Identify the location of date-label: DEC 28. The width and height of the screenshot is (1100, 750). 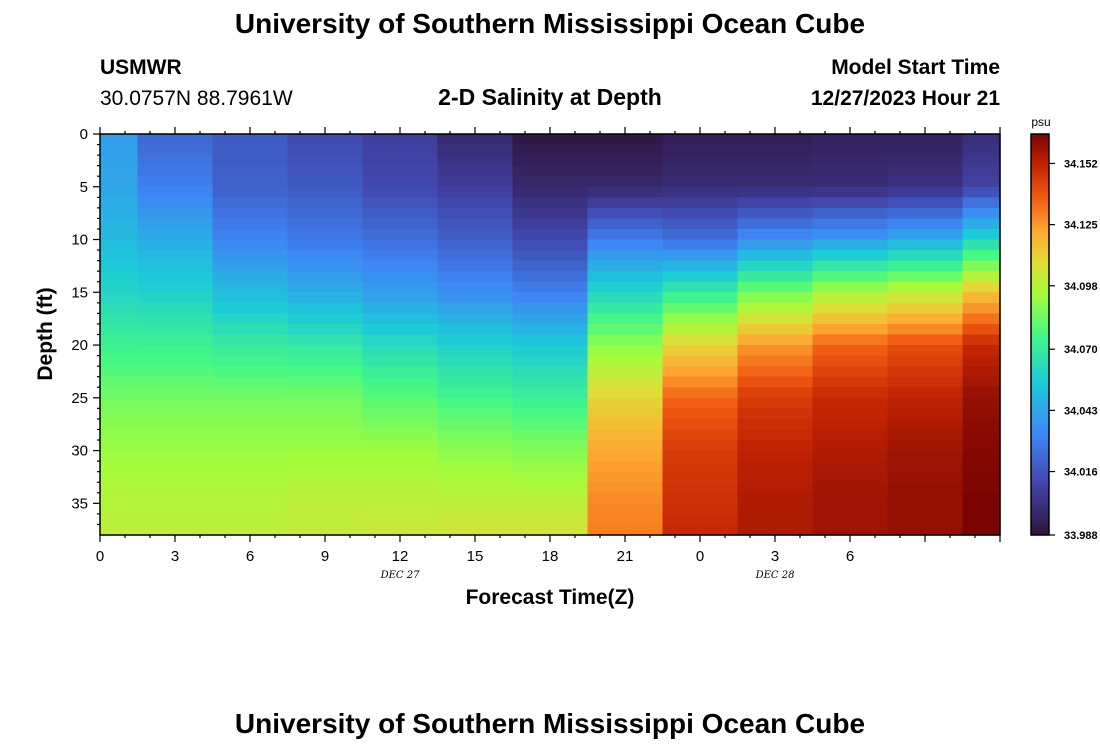
(775, 575).